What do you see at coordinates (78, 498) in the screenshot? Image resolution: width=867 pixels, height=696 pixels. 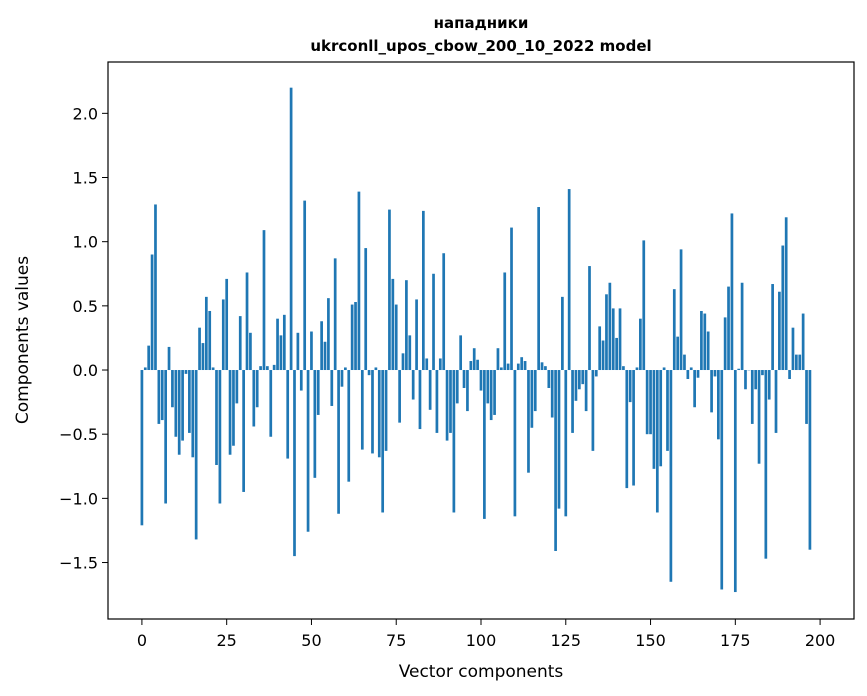 I see `y-tick-label: −1.0` at bounding box center [78, 498].